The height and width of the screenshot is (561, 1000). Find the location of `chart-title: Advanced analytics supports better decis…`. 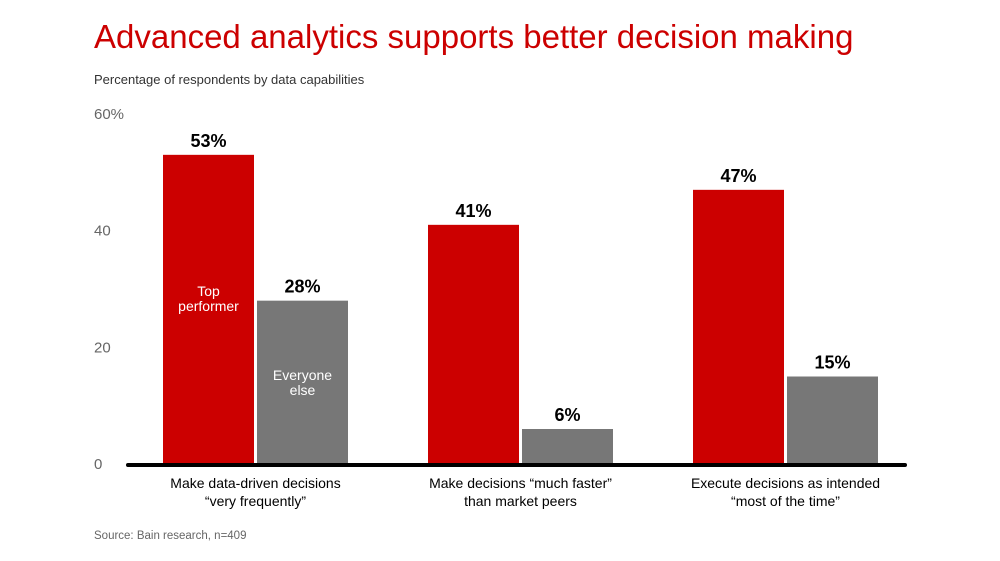

chart-title: Advanced analytics supports better decis… is located at coordinates (474, 36).